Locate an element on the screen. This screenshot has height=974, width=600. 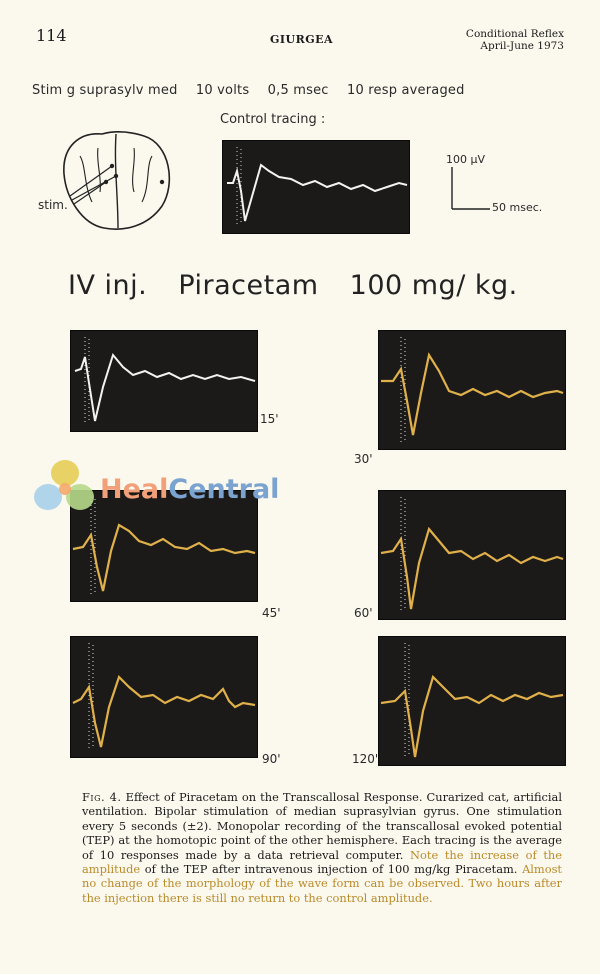
stim-label: stim. is located at coordinates (53, 205).